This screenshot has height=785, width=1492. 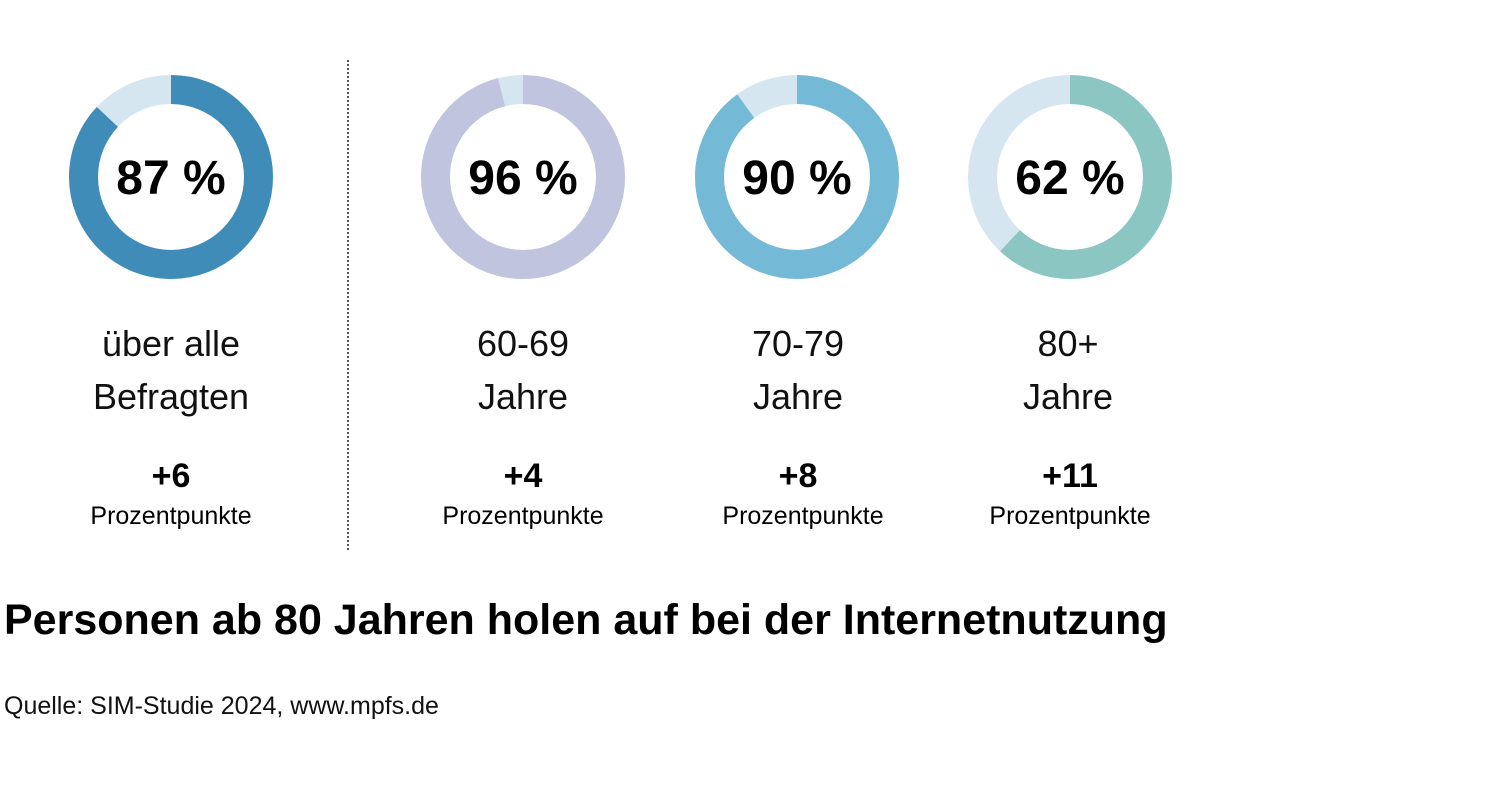 I want to click on change-value-70-79: +8, so click(x=798, y=476).